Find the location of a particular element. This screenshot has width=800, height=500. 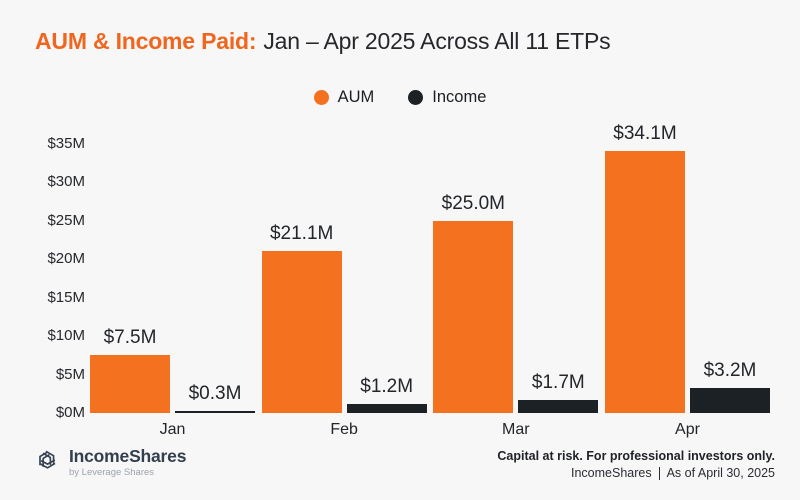

bar-group-feb: $21.1M $1.2M is located at coordinates (344, 317).